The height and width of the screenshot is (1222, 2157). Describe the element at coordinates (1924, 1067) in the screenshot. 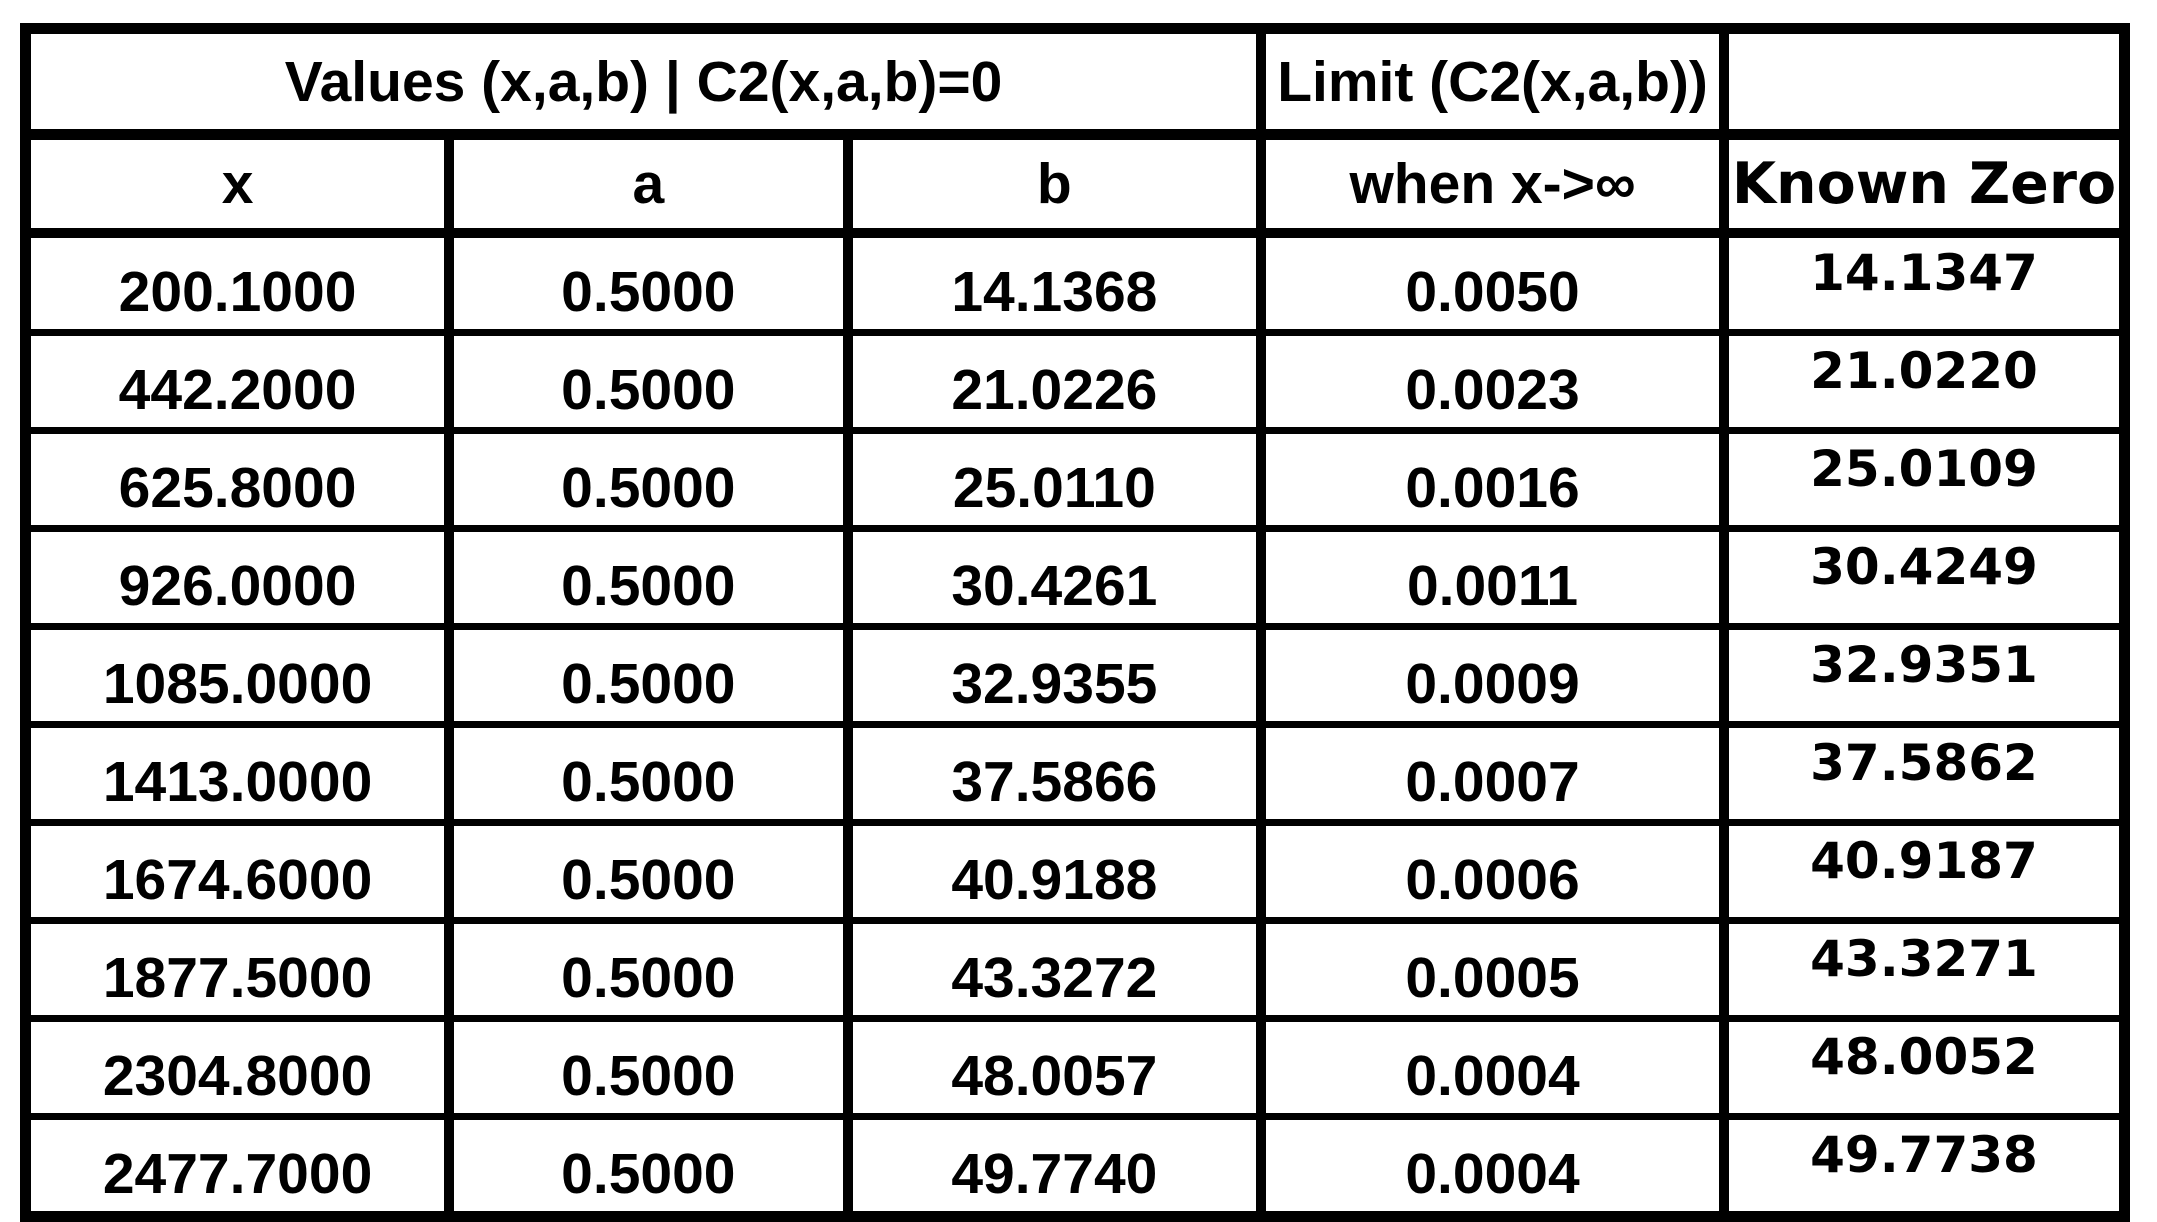

I see `table-cell: 48.0052` at that location.